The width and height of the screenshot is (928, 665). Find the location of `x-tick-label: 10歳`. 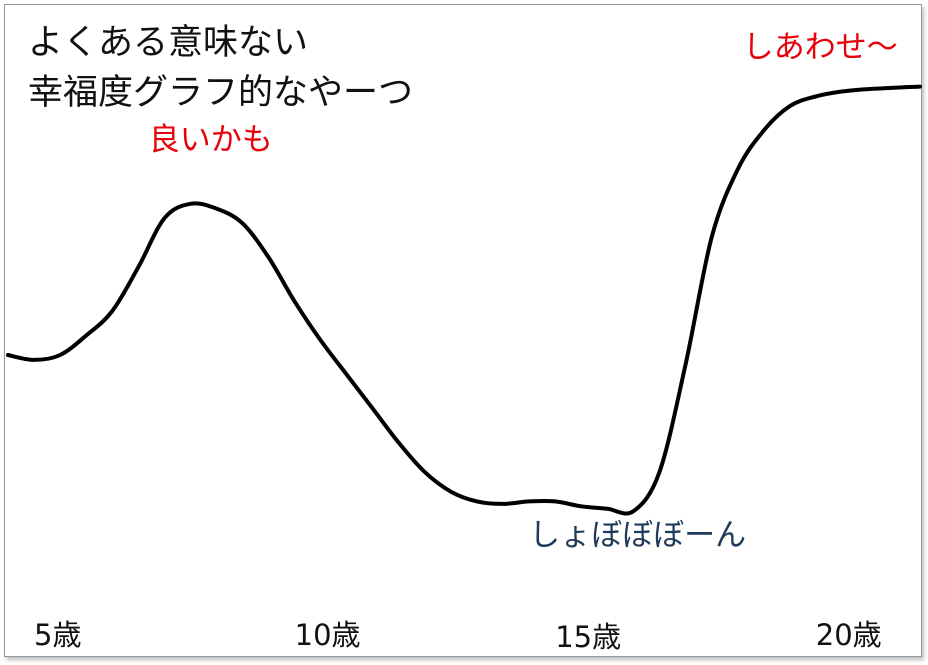

x-tick-label: 10歳 is located at coordinates (328, 635).